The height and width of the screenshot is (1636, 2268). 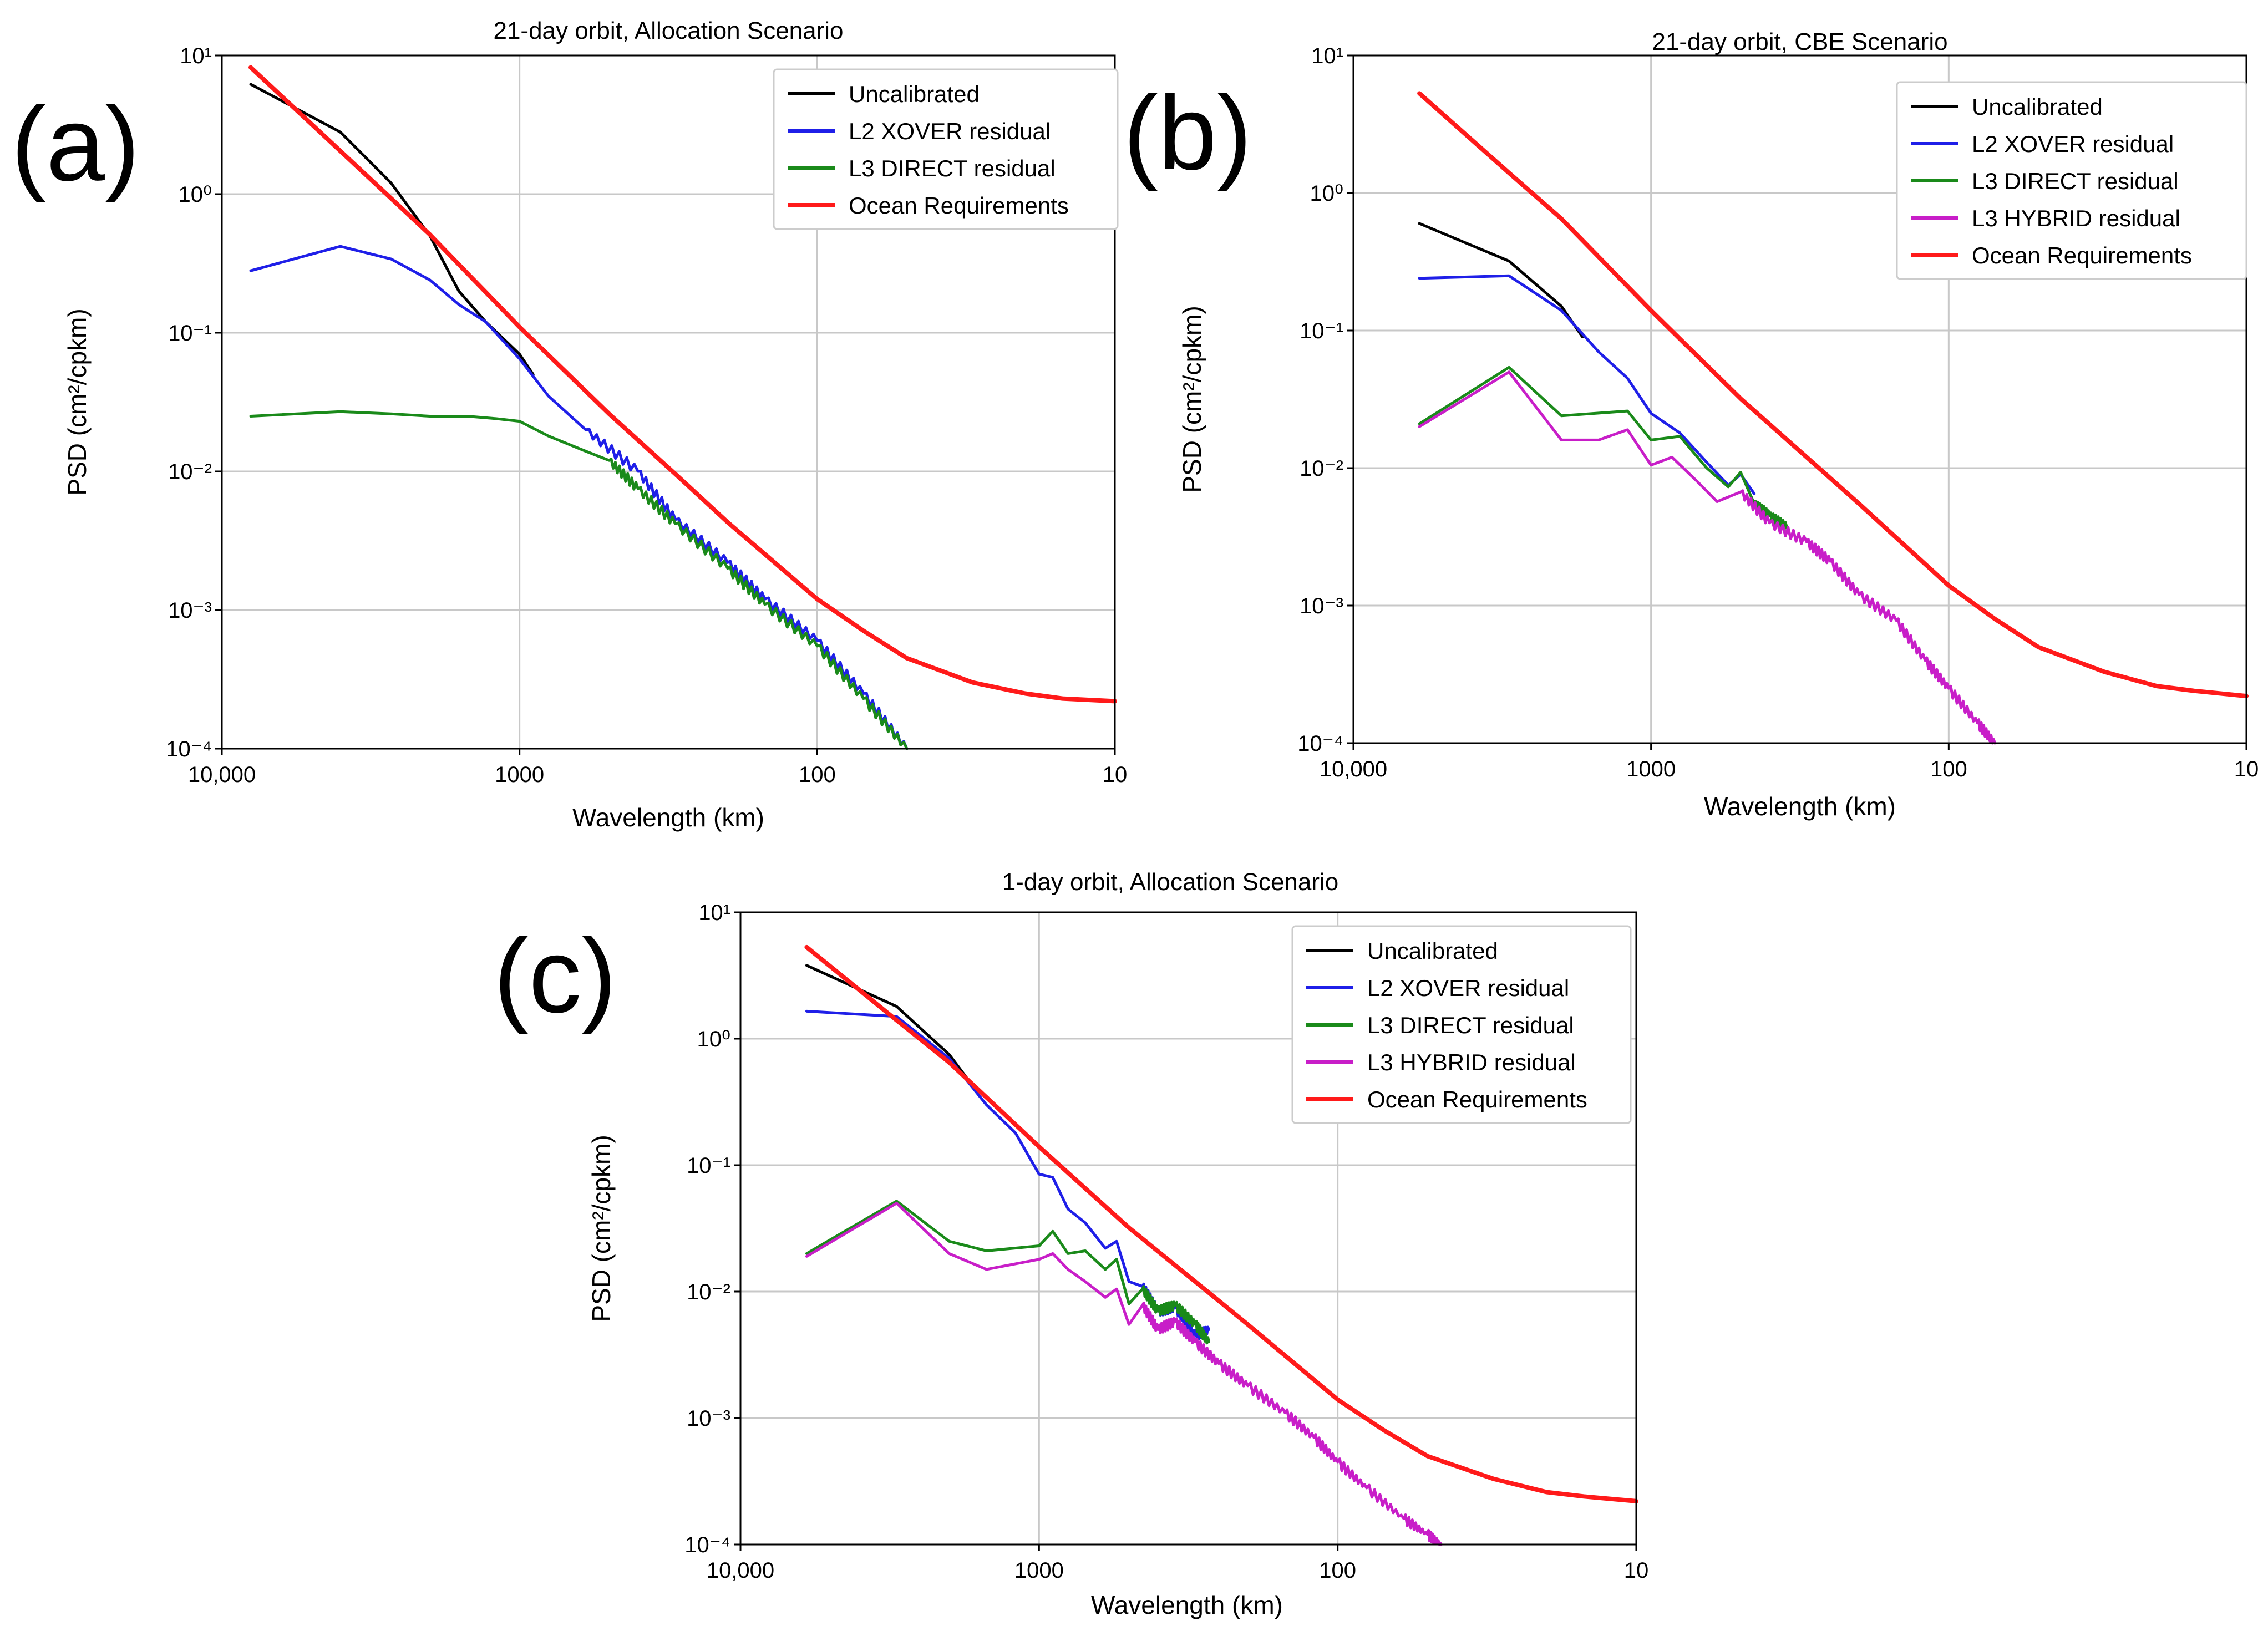 I want to click on panel-a-y-tick-label-4: 10⁰, so click(x=195, y=195).